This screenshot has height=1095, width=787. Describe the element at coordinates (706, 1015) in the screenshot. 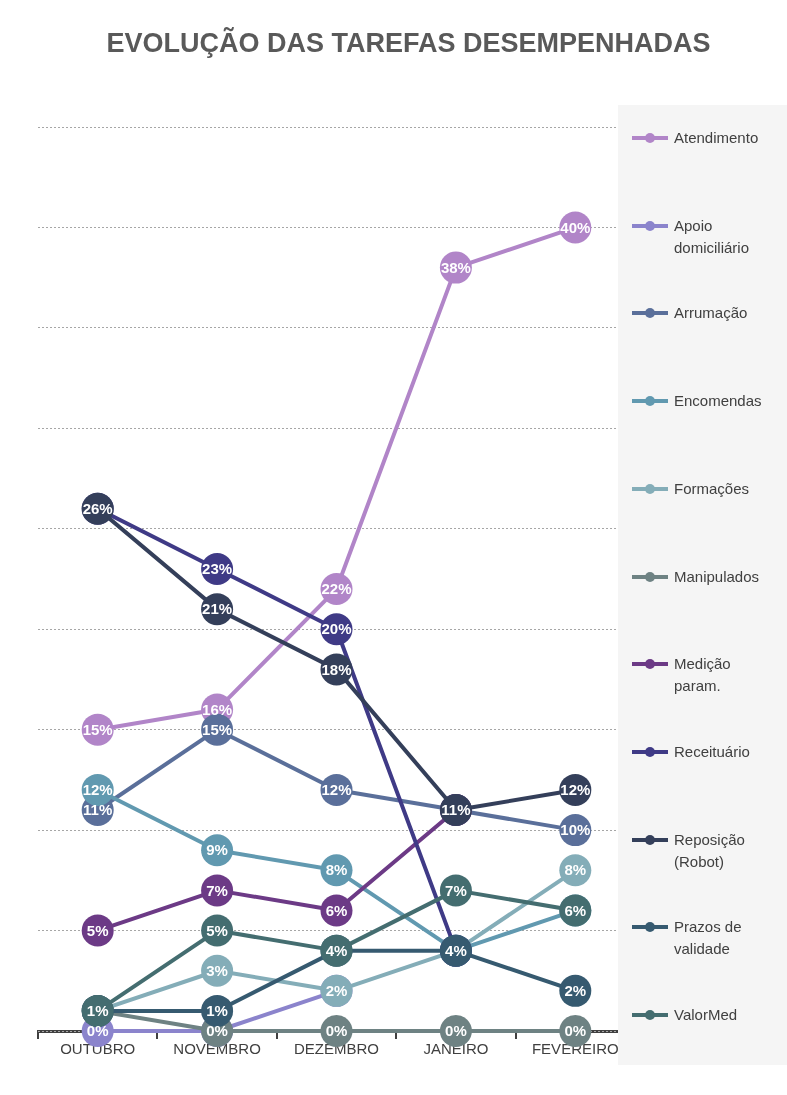

I see `legend-label: ValorMed` at that location.